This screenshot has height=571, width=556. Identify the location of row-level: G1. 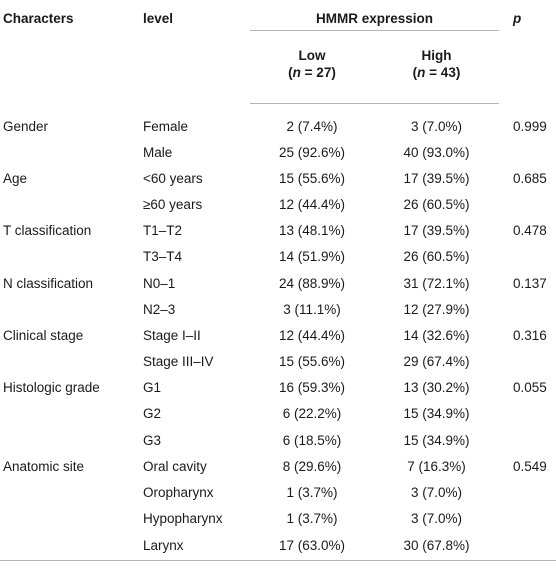
(152, 388).